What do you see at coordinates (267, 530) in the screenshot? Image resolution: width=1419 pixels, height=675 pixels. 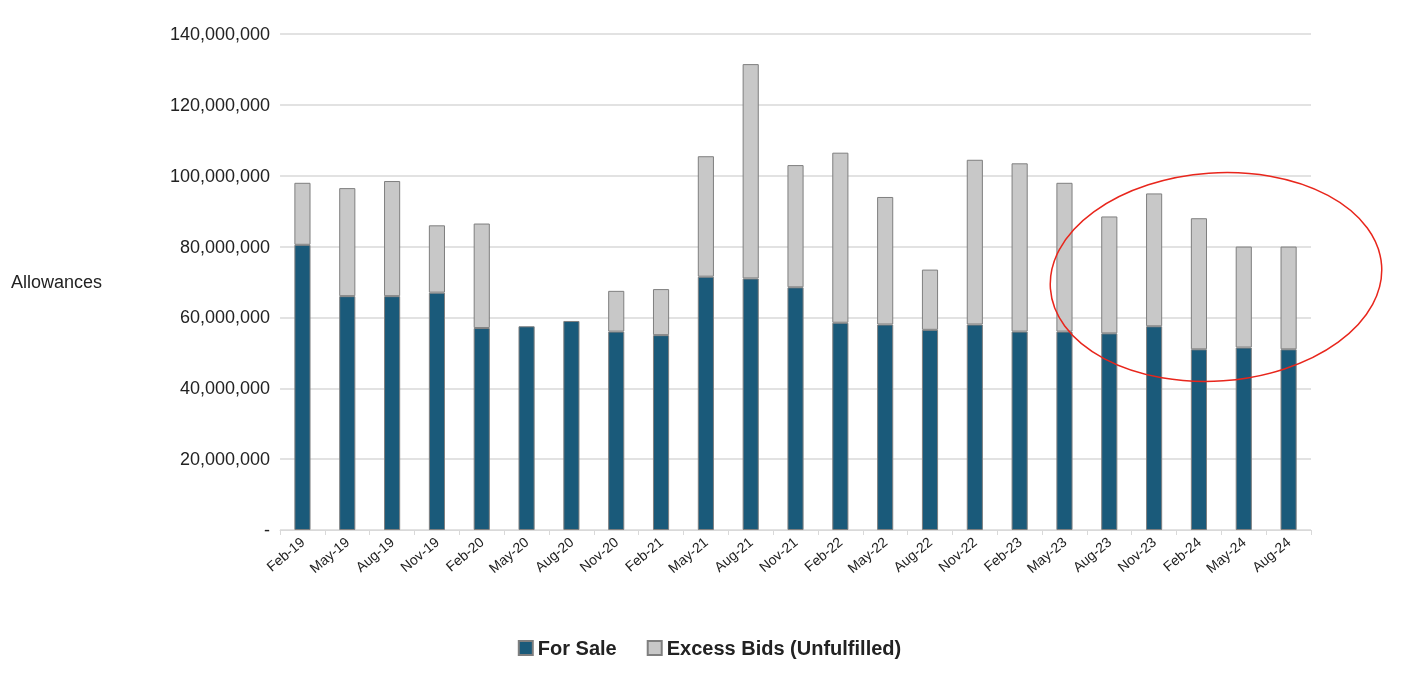 I see `y-tick-label: -` at bounding box center [267, 530].